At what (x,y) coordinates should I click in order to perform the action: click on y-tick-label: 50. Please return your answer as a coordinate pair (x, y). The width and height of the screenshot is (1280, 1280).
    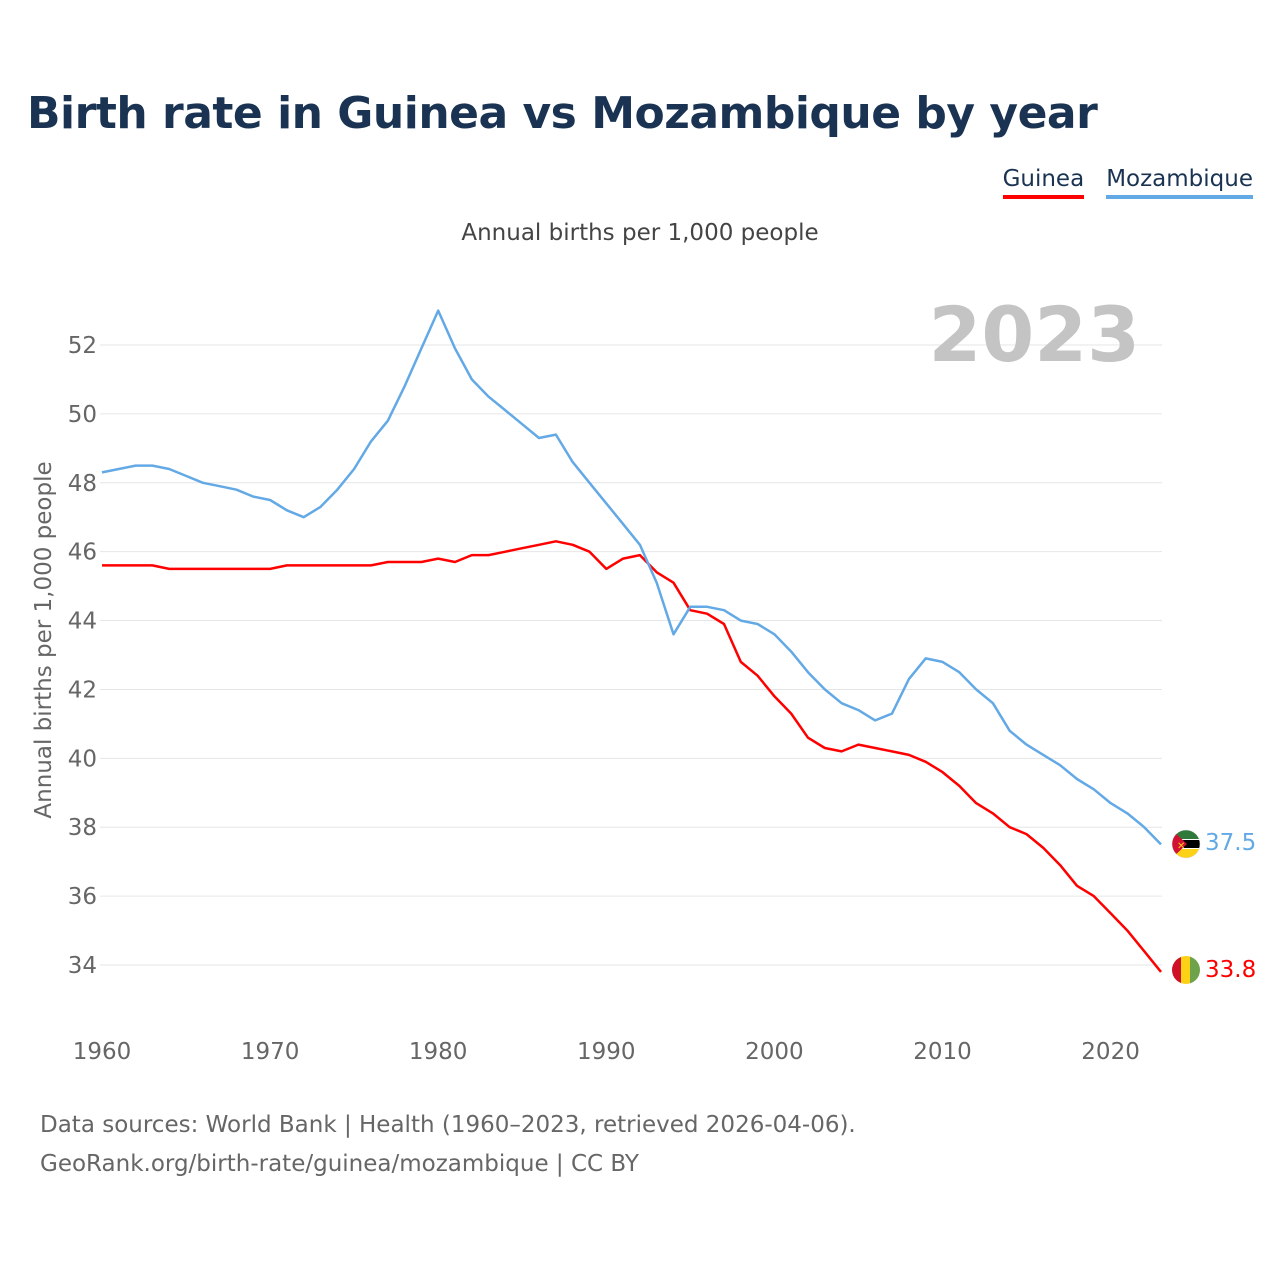
    Looking at the image, I should click on (82, 415).